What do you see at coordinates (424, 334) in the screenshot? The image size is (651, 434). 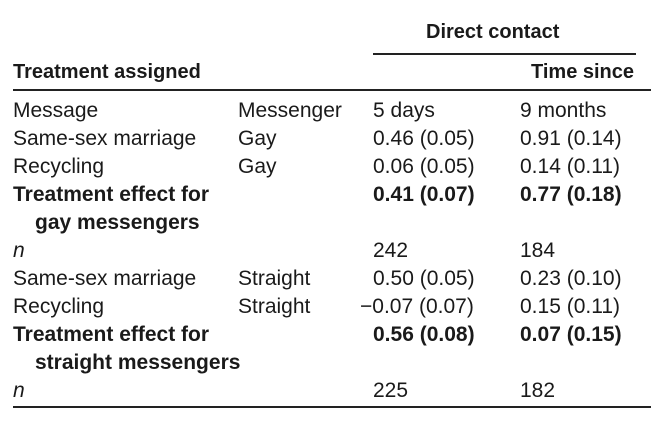 I see `table-cell-c3: 0.56 (0.08)` at bounding box center [424, 334].